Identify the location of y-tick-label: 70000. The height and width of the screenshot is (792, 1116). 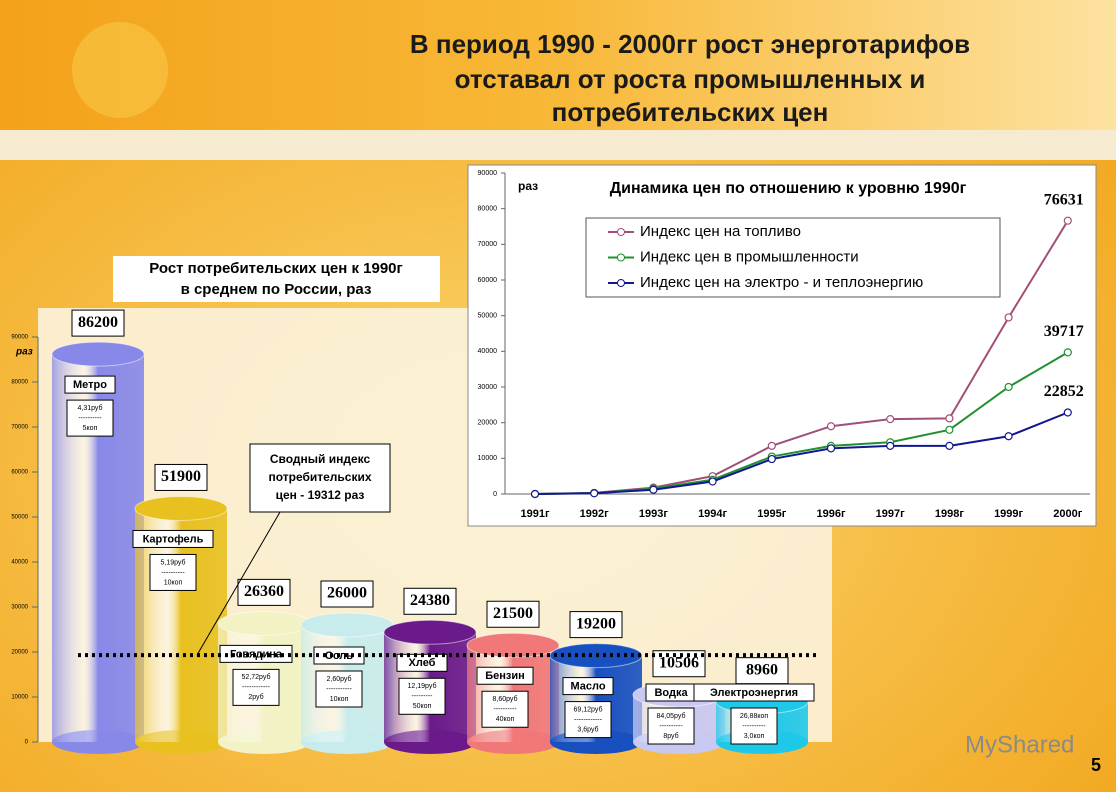
(19, 428).